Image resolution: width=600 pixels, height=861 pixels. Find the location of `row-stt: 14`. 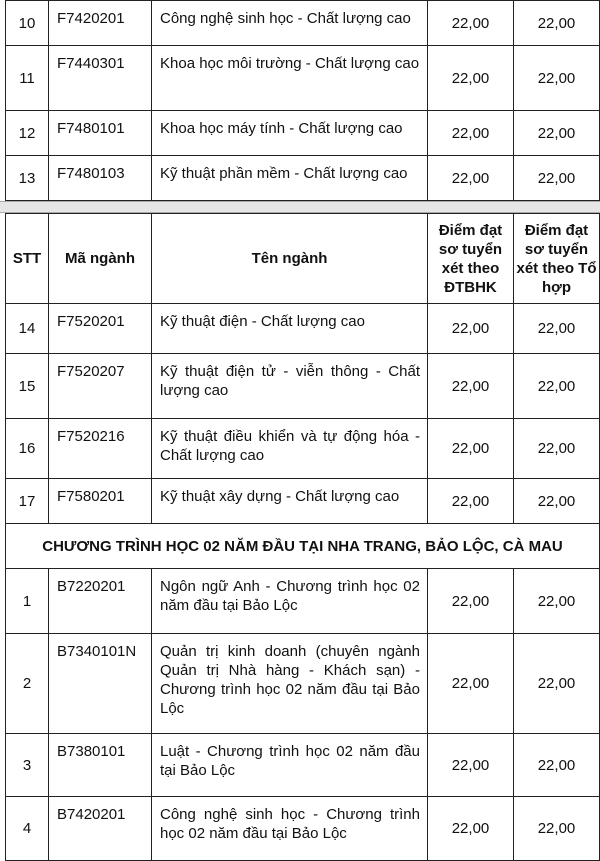

row-stt: 14 is located at coordinates (27, 328).